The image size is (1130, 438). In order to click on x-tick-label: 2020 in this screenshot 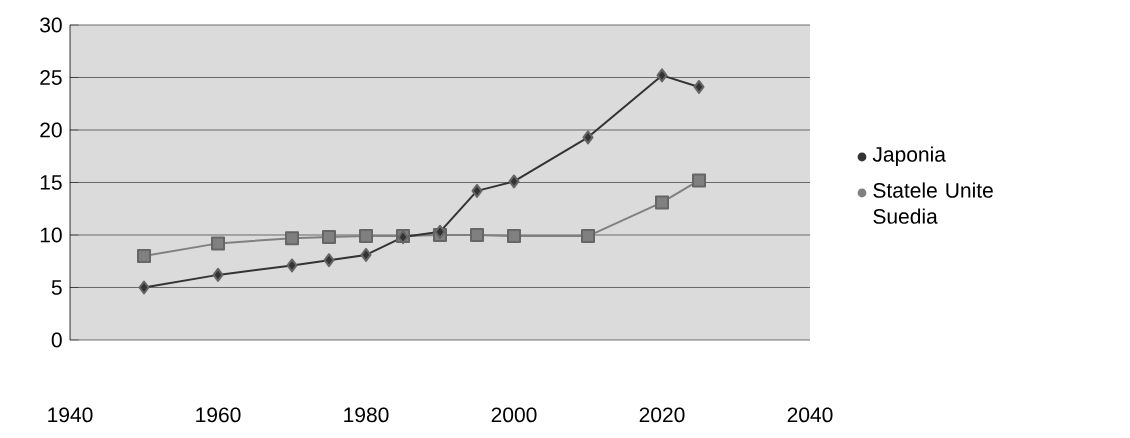, I will do `click(662, 415)`.